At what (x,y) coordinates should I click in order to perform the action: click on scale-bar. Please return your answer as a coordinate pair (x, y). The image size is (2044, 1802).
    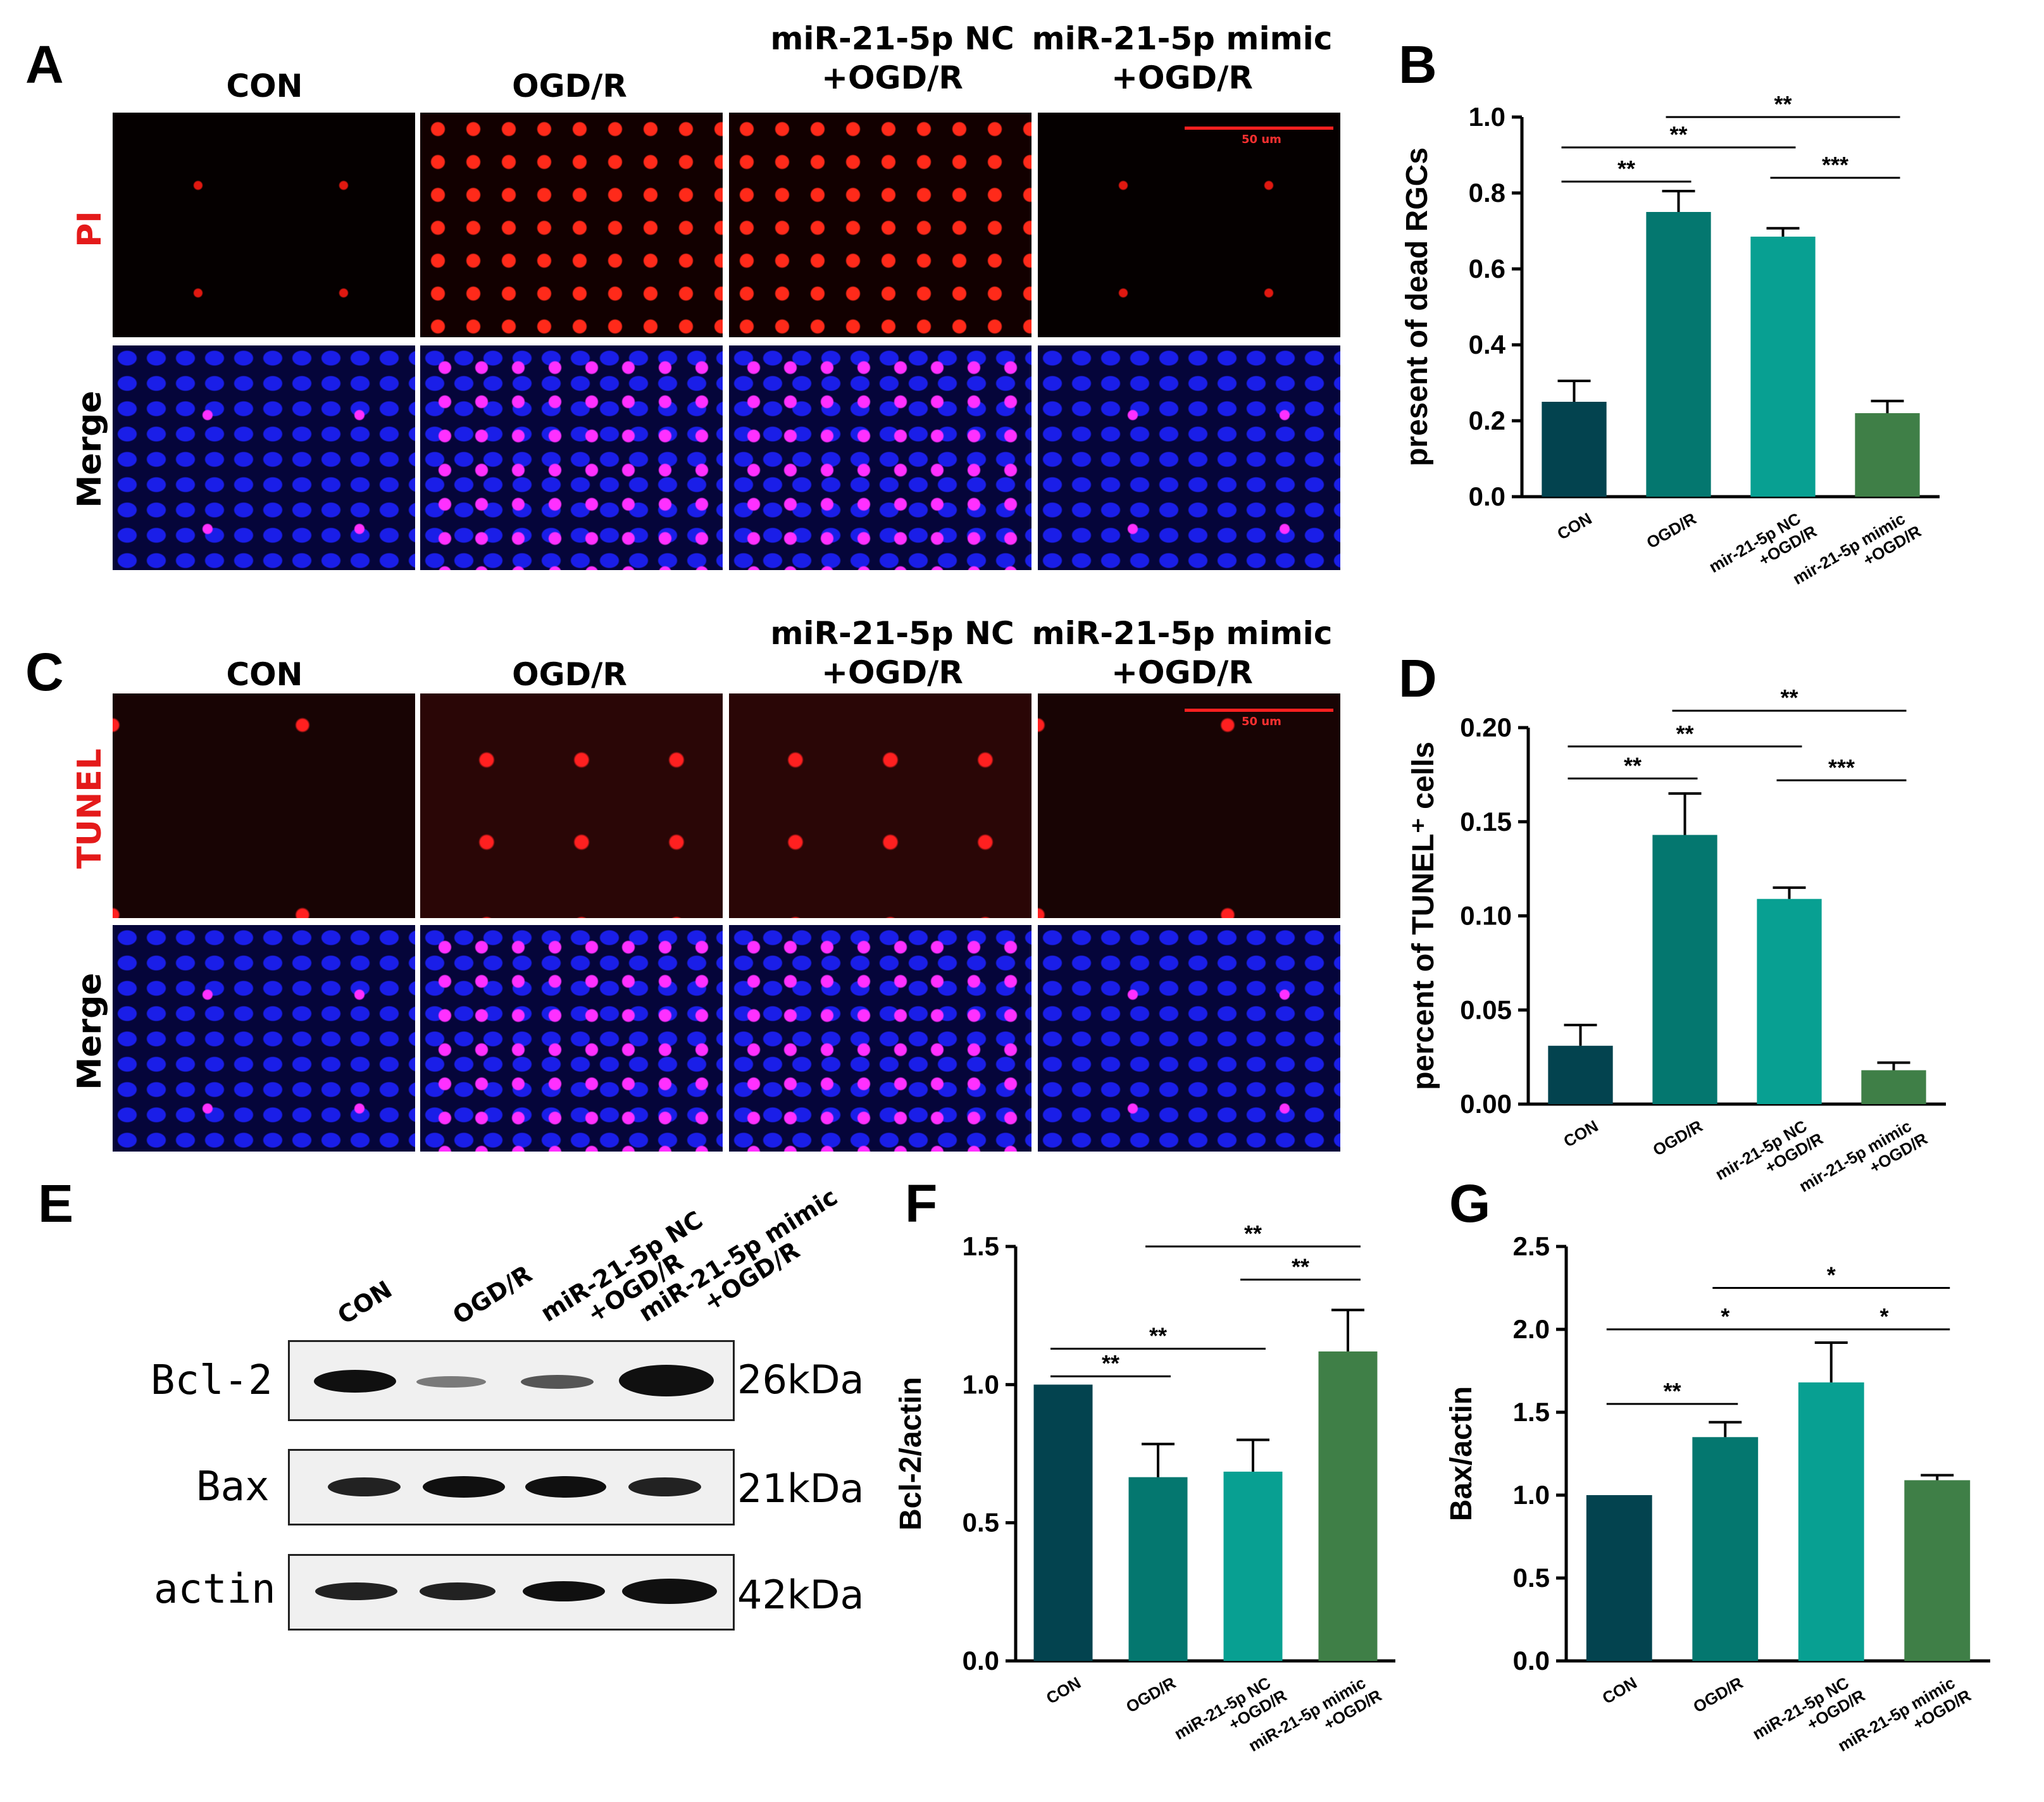
    Looking at the image, I should click on (1259, 128).